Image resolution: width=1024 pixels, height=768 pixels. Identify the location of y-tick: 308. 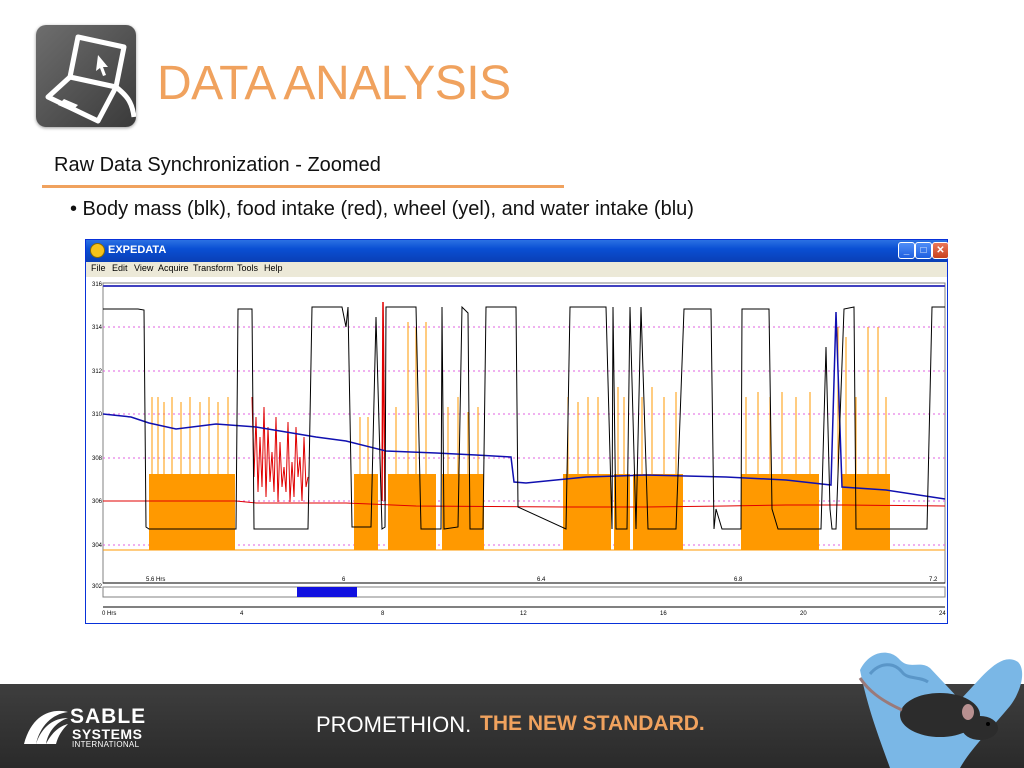
(97, 459).